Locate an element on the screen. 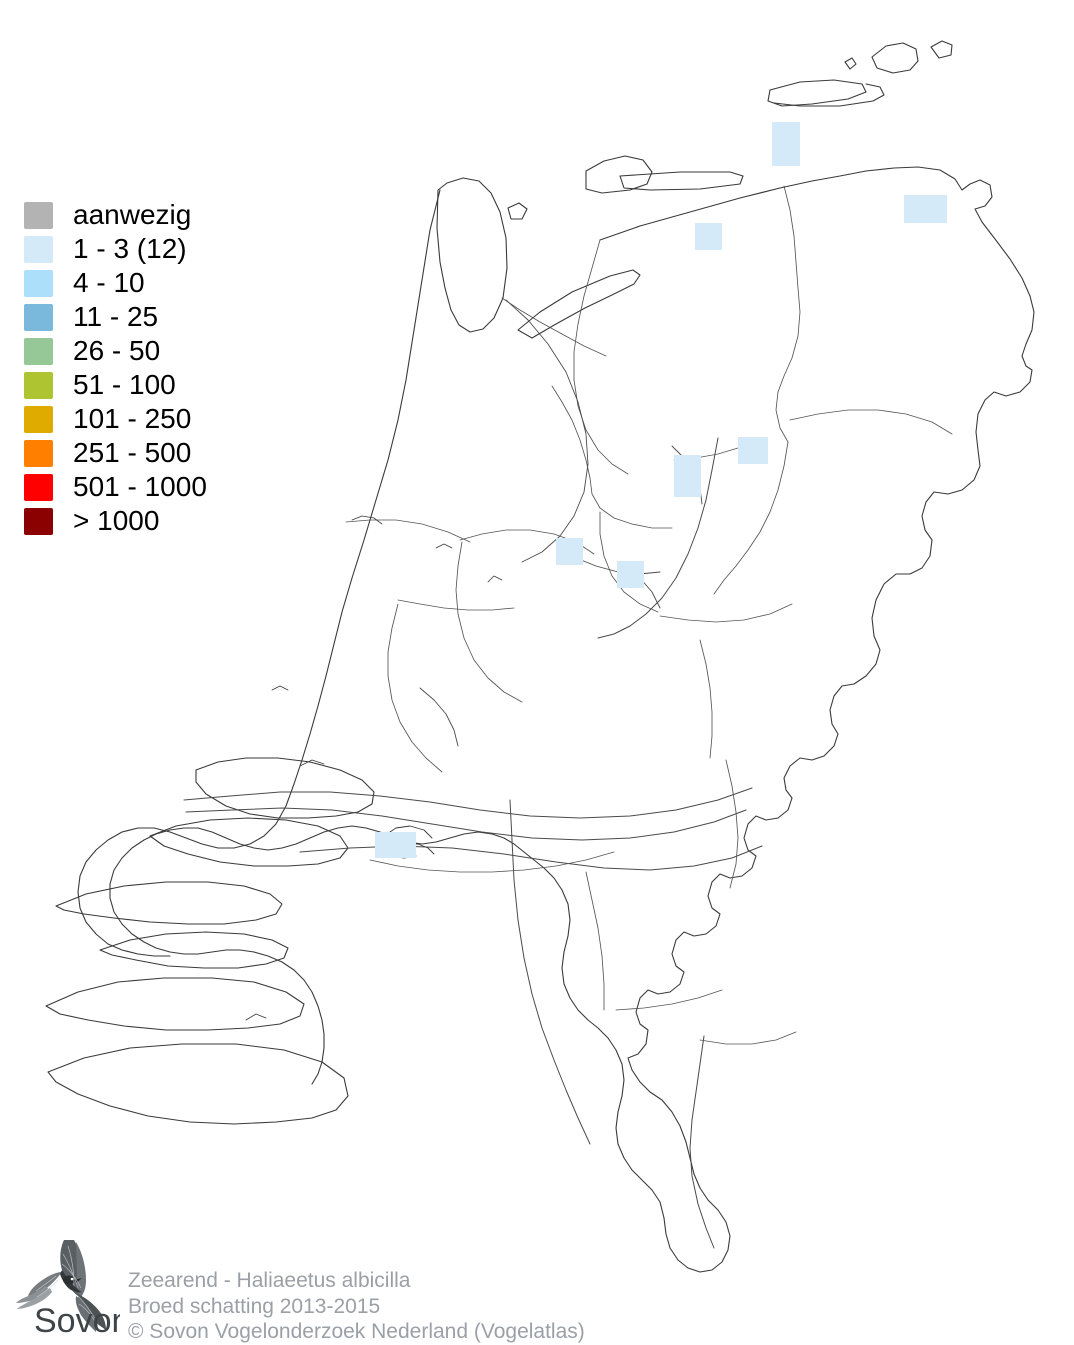 Image resolution: width=1074 pixels, height=1345 pixels. delta-noordbeveland is located at coordinates (194, 950).